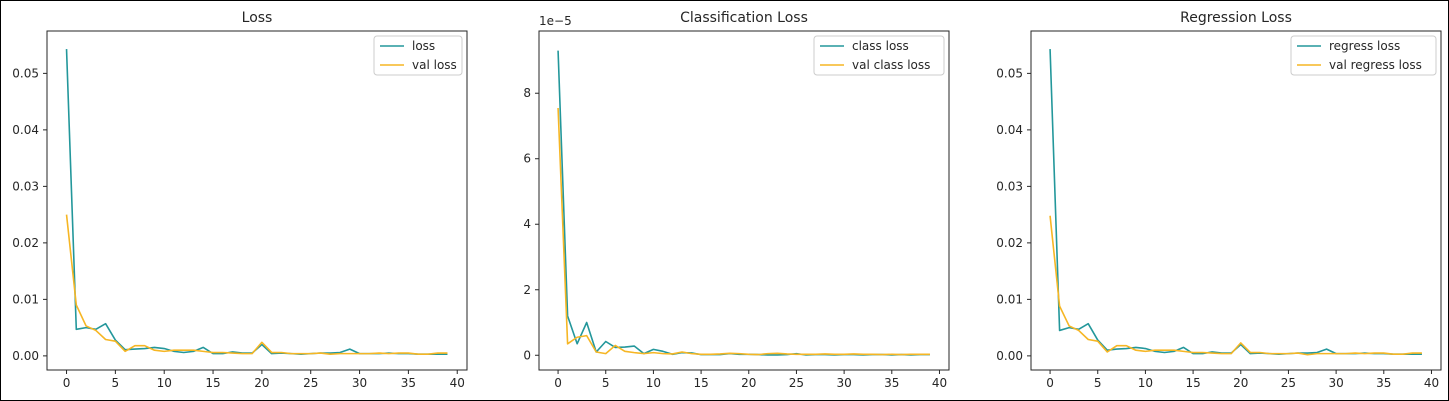 Image resolution: width=1449 pixels, height=401 pixels. Describe the element at coordinates (1236, 18) in the screenshot. I see `chart-title: Regression Loss` at that location.